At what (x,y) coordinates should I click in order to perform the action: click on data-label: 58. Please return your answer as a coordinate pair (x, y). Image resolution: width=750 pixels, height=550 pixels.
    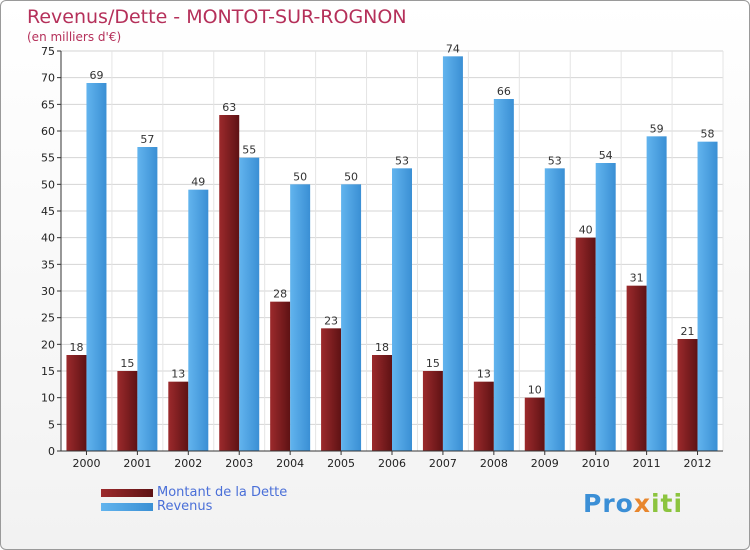
    Looking at the image, I should click on (708, 134).